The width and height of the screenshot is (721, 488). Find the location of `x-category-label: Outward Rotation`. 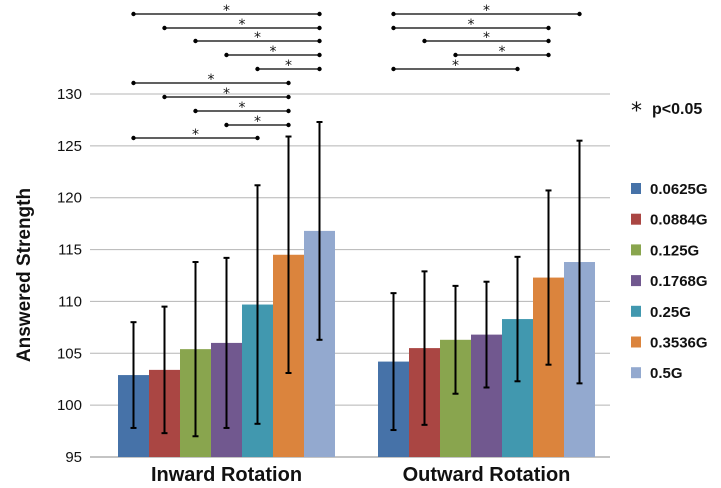

x-category-label: Outward Rotation is located at coordinates (487, 475).